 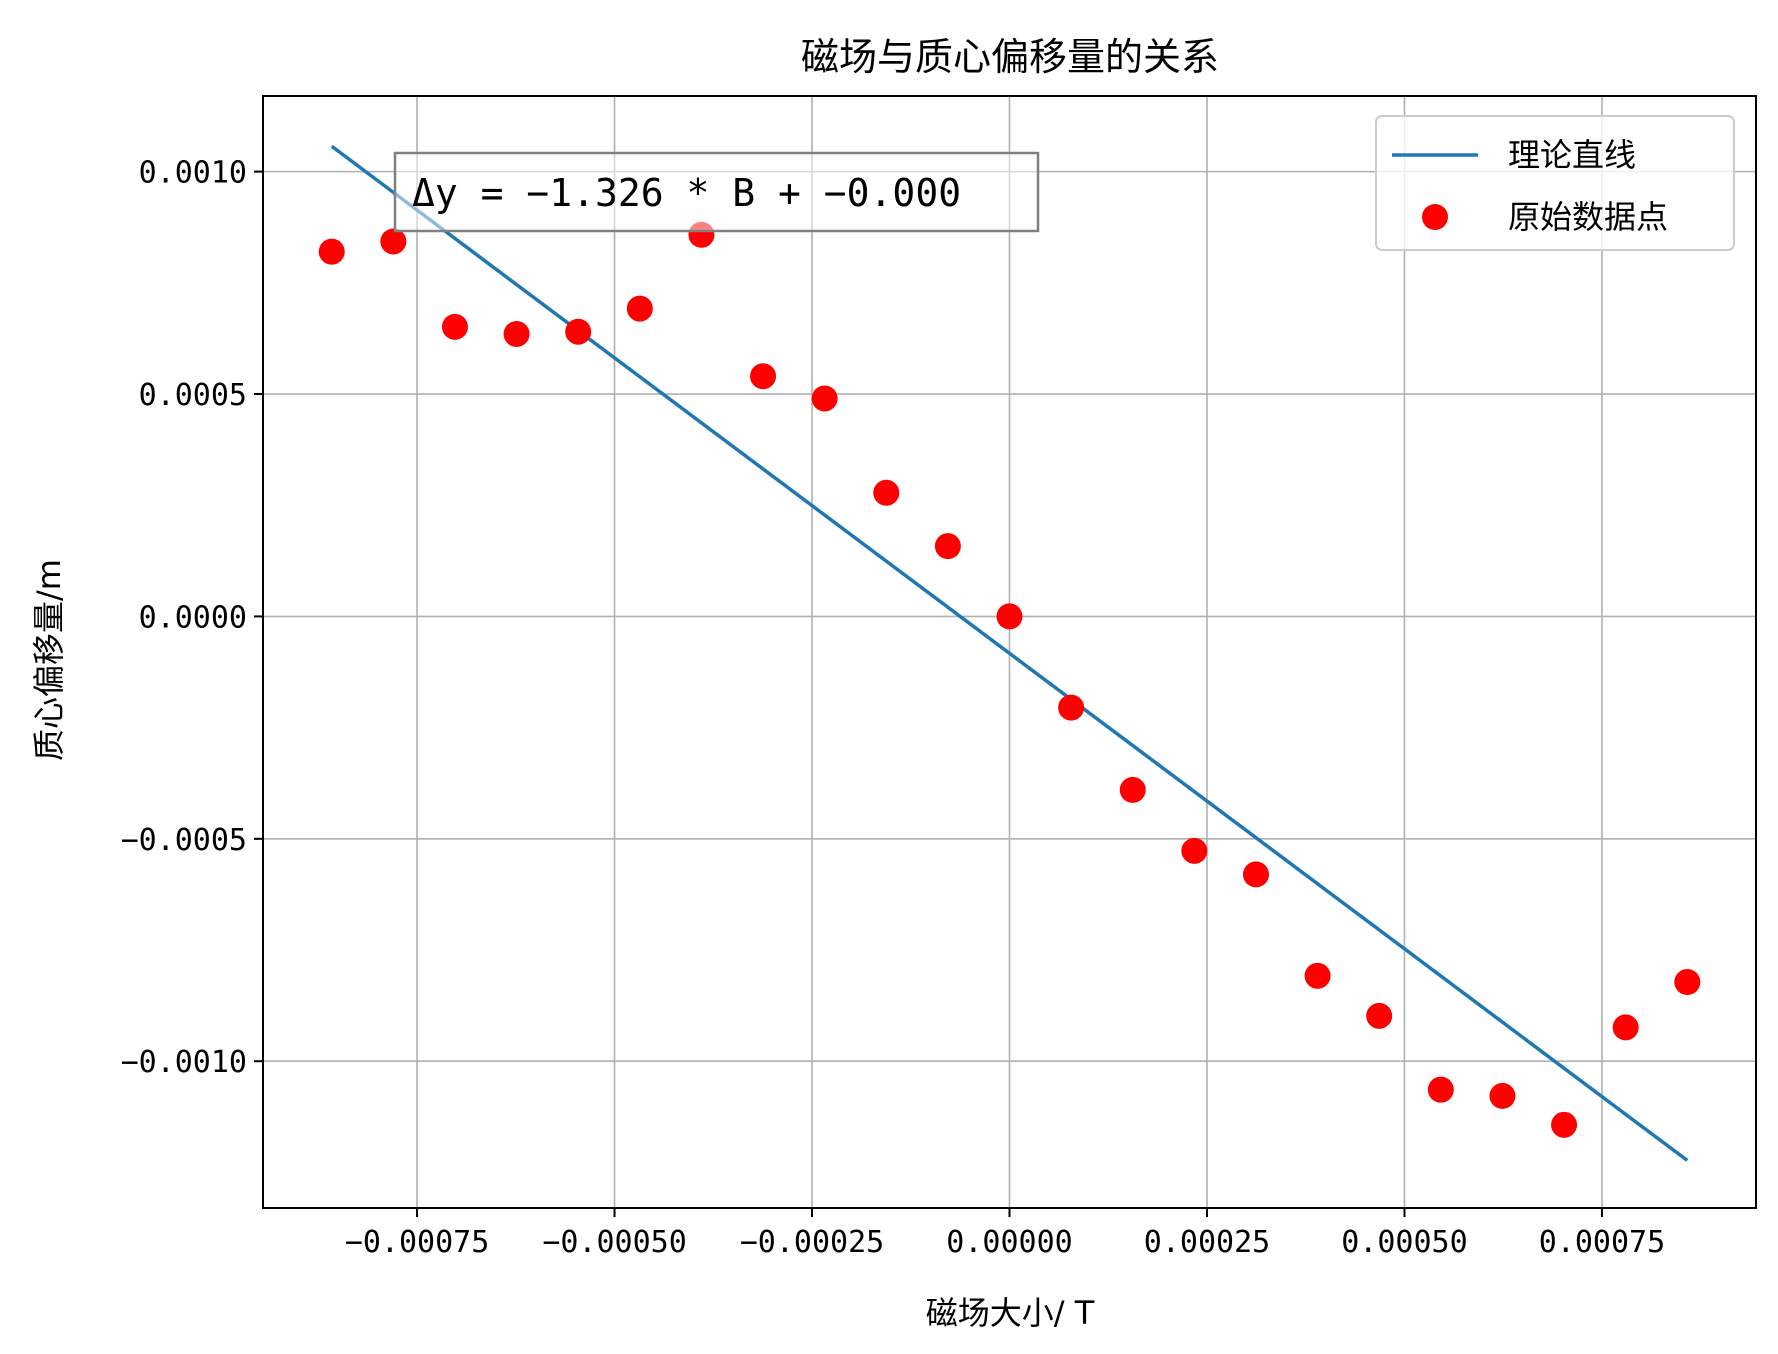 What do you see at coordinates (417, 1242) in the screenshot?
I see `x-tick-label: −0.00075` at bounding box center [417, 1242].